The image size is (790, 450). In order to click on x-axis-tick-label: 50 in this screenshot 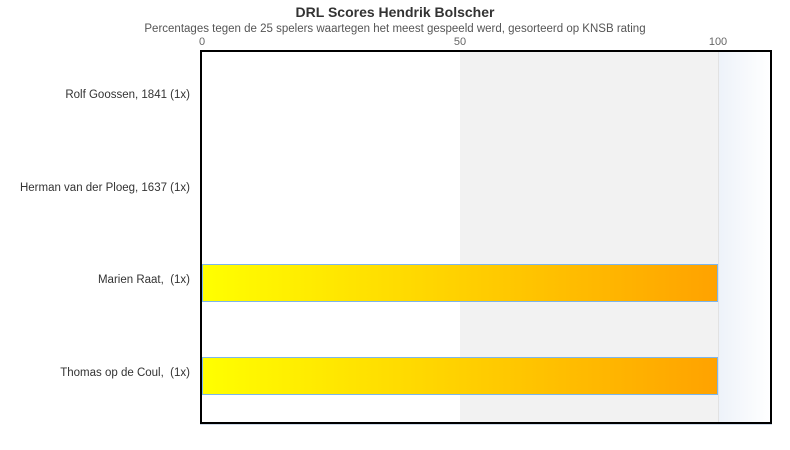, I will do `click(460, 42)`.